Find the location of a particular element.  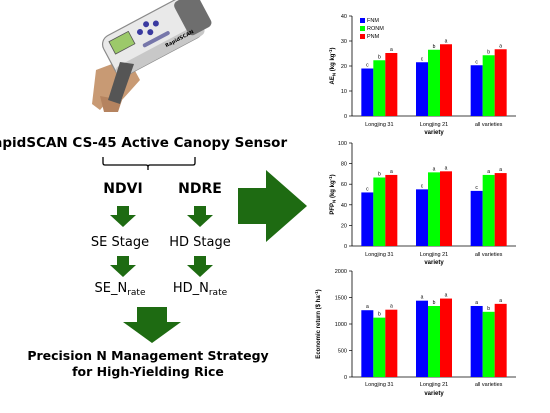

ndvi-label: NDVI is located at coordinates (122, 189).